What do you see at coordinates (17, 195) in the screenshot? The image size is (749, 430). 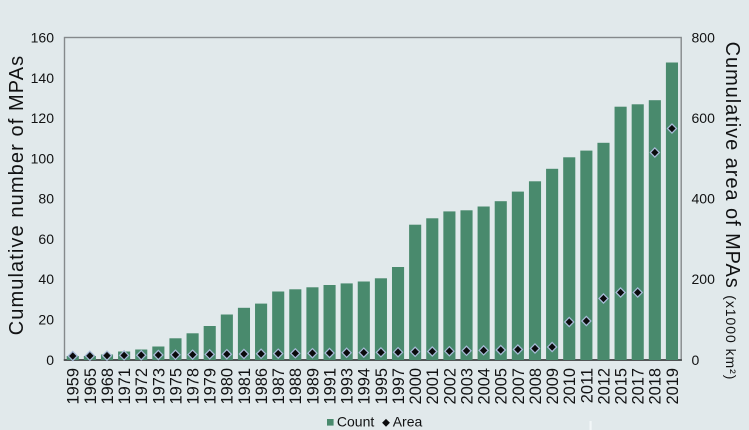 I see `svg-text: Cumulative number of MPAs` at bounding box center [17, 195].